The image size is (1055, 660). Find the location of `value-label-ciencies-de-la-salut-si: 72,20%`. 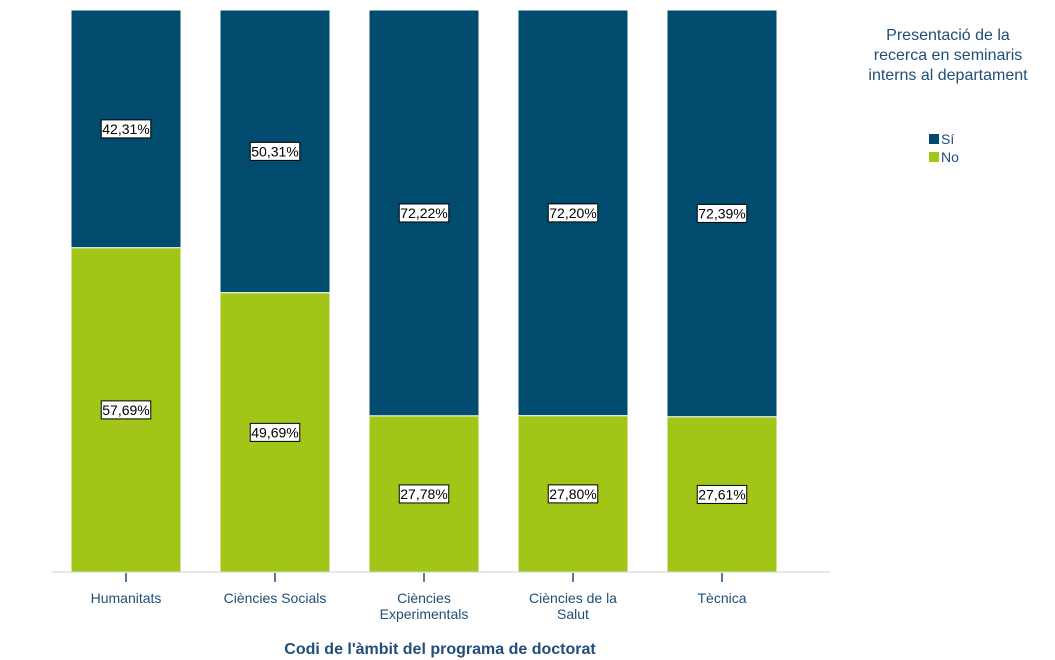

value-label-ciencies-de-la-salut-si: 72,20% is located at coordinates (573, 213).